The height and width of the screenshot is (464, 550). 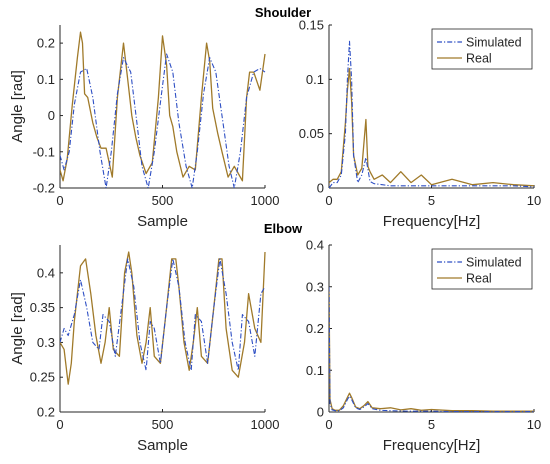 I want to click on y-tick-label: 0.35, so click(x=42, y=307).